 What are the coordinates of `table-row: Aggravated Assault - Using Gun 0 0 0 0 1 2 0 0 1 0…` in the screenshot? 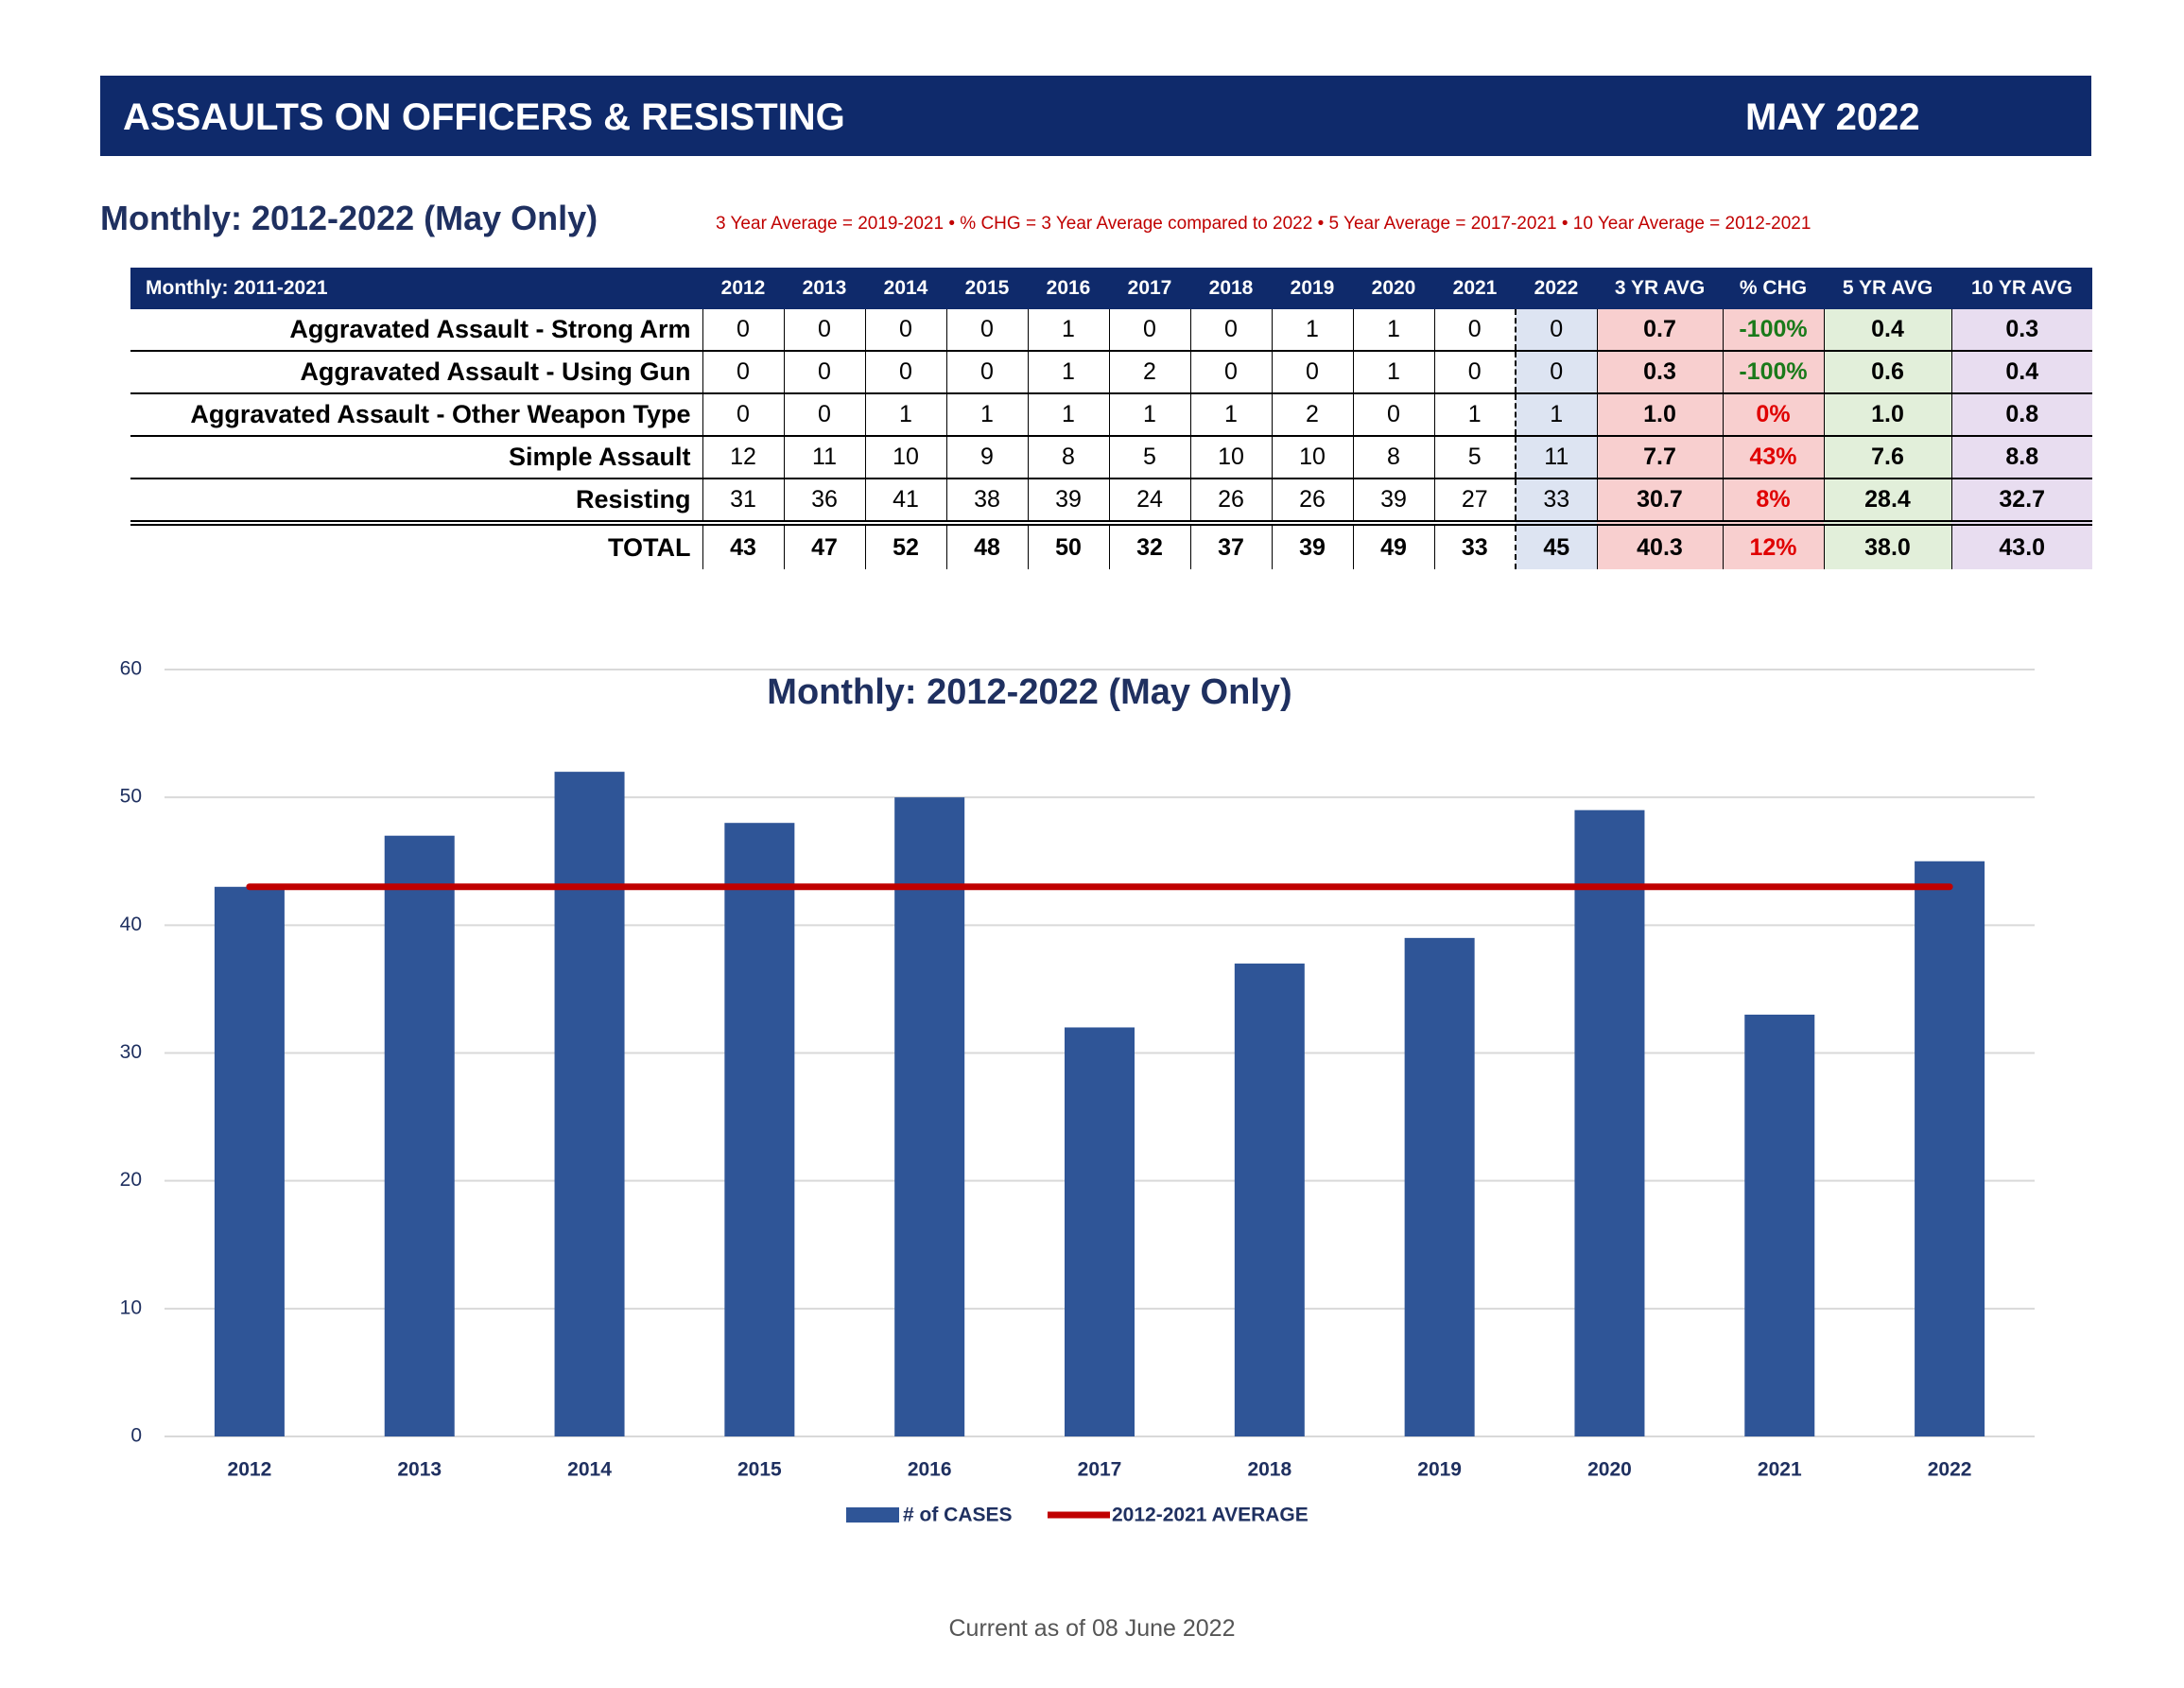 It's located at (1111, 372).